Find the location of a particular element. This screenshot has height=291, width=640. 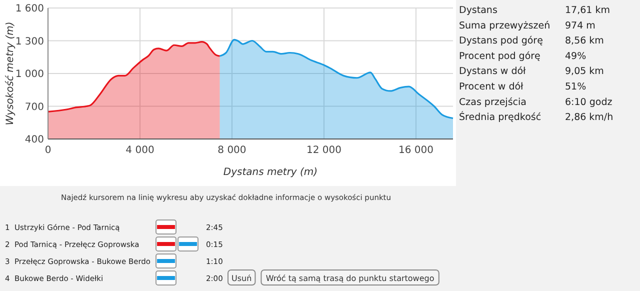

text: 2,86 km/h is located at coordinates (589, 118).